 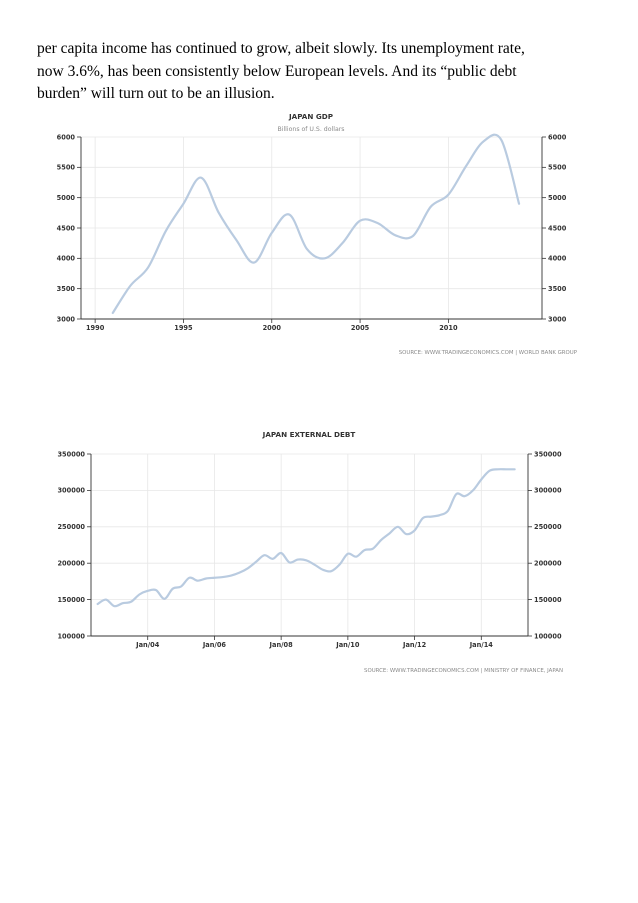 What do you see at coordinates (156, 94) in the screenshot?
I see `paragraph-line: burden” will turn out to be an illusion.` at bounding box center [156, 94].